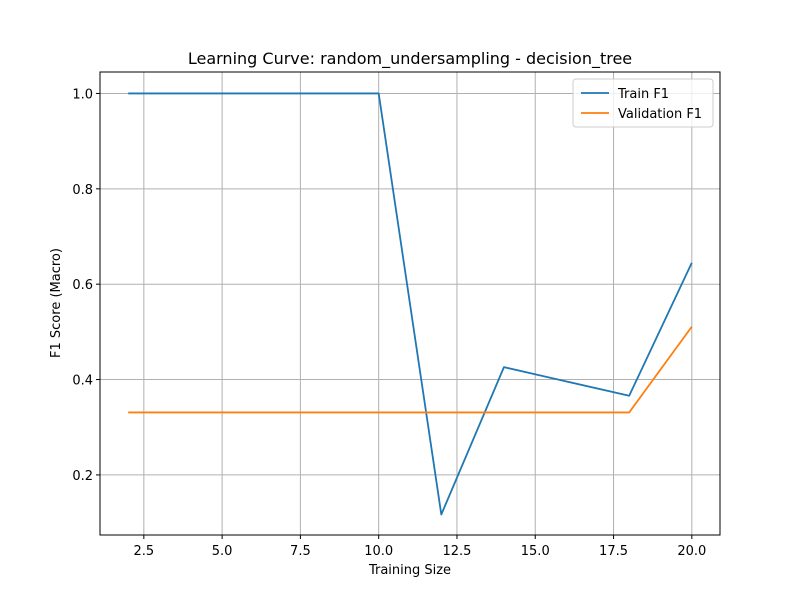  Describe the element at coordinates (222, 551) in the screenshot. I see `x-tick-label: 5.0` at that location.